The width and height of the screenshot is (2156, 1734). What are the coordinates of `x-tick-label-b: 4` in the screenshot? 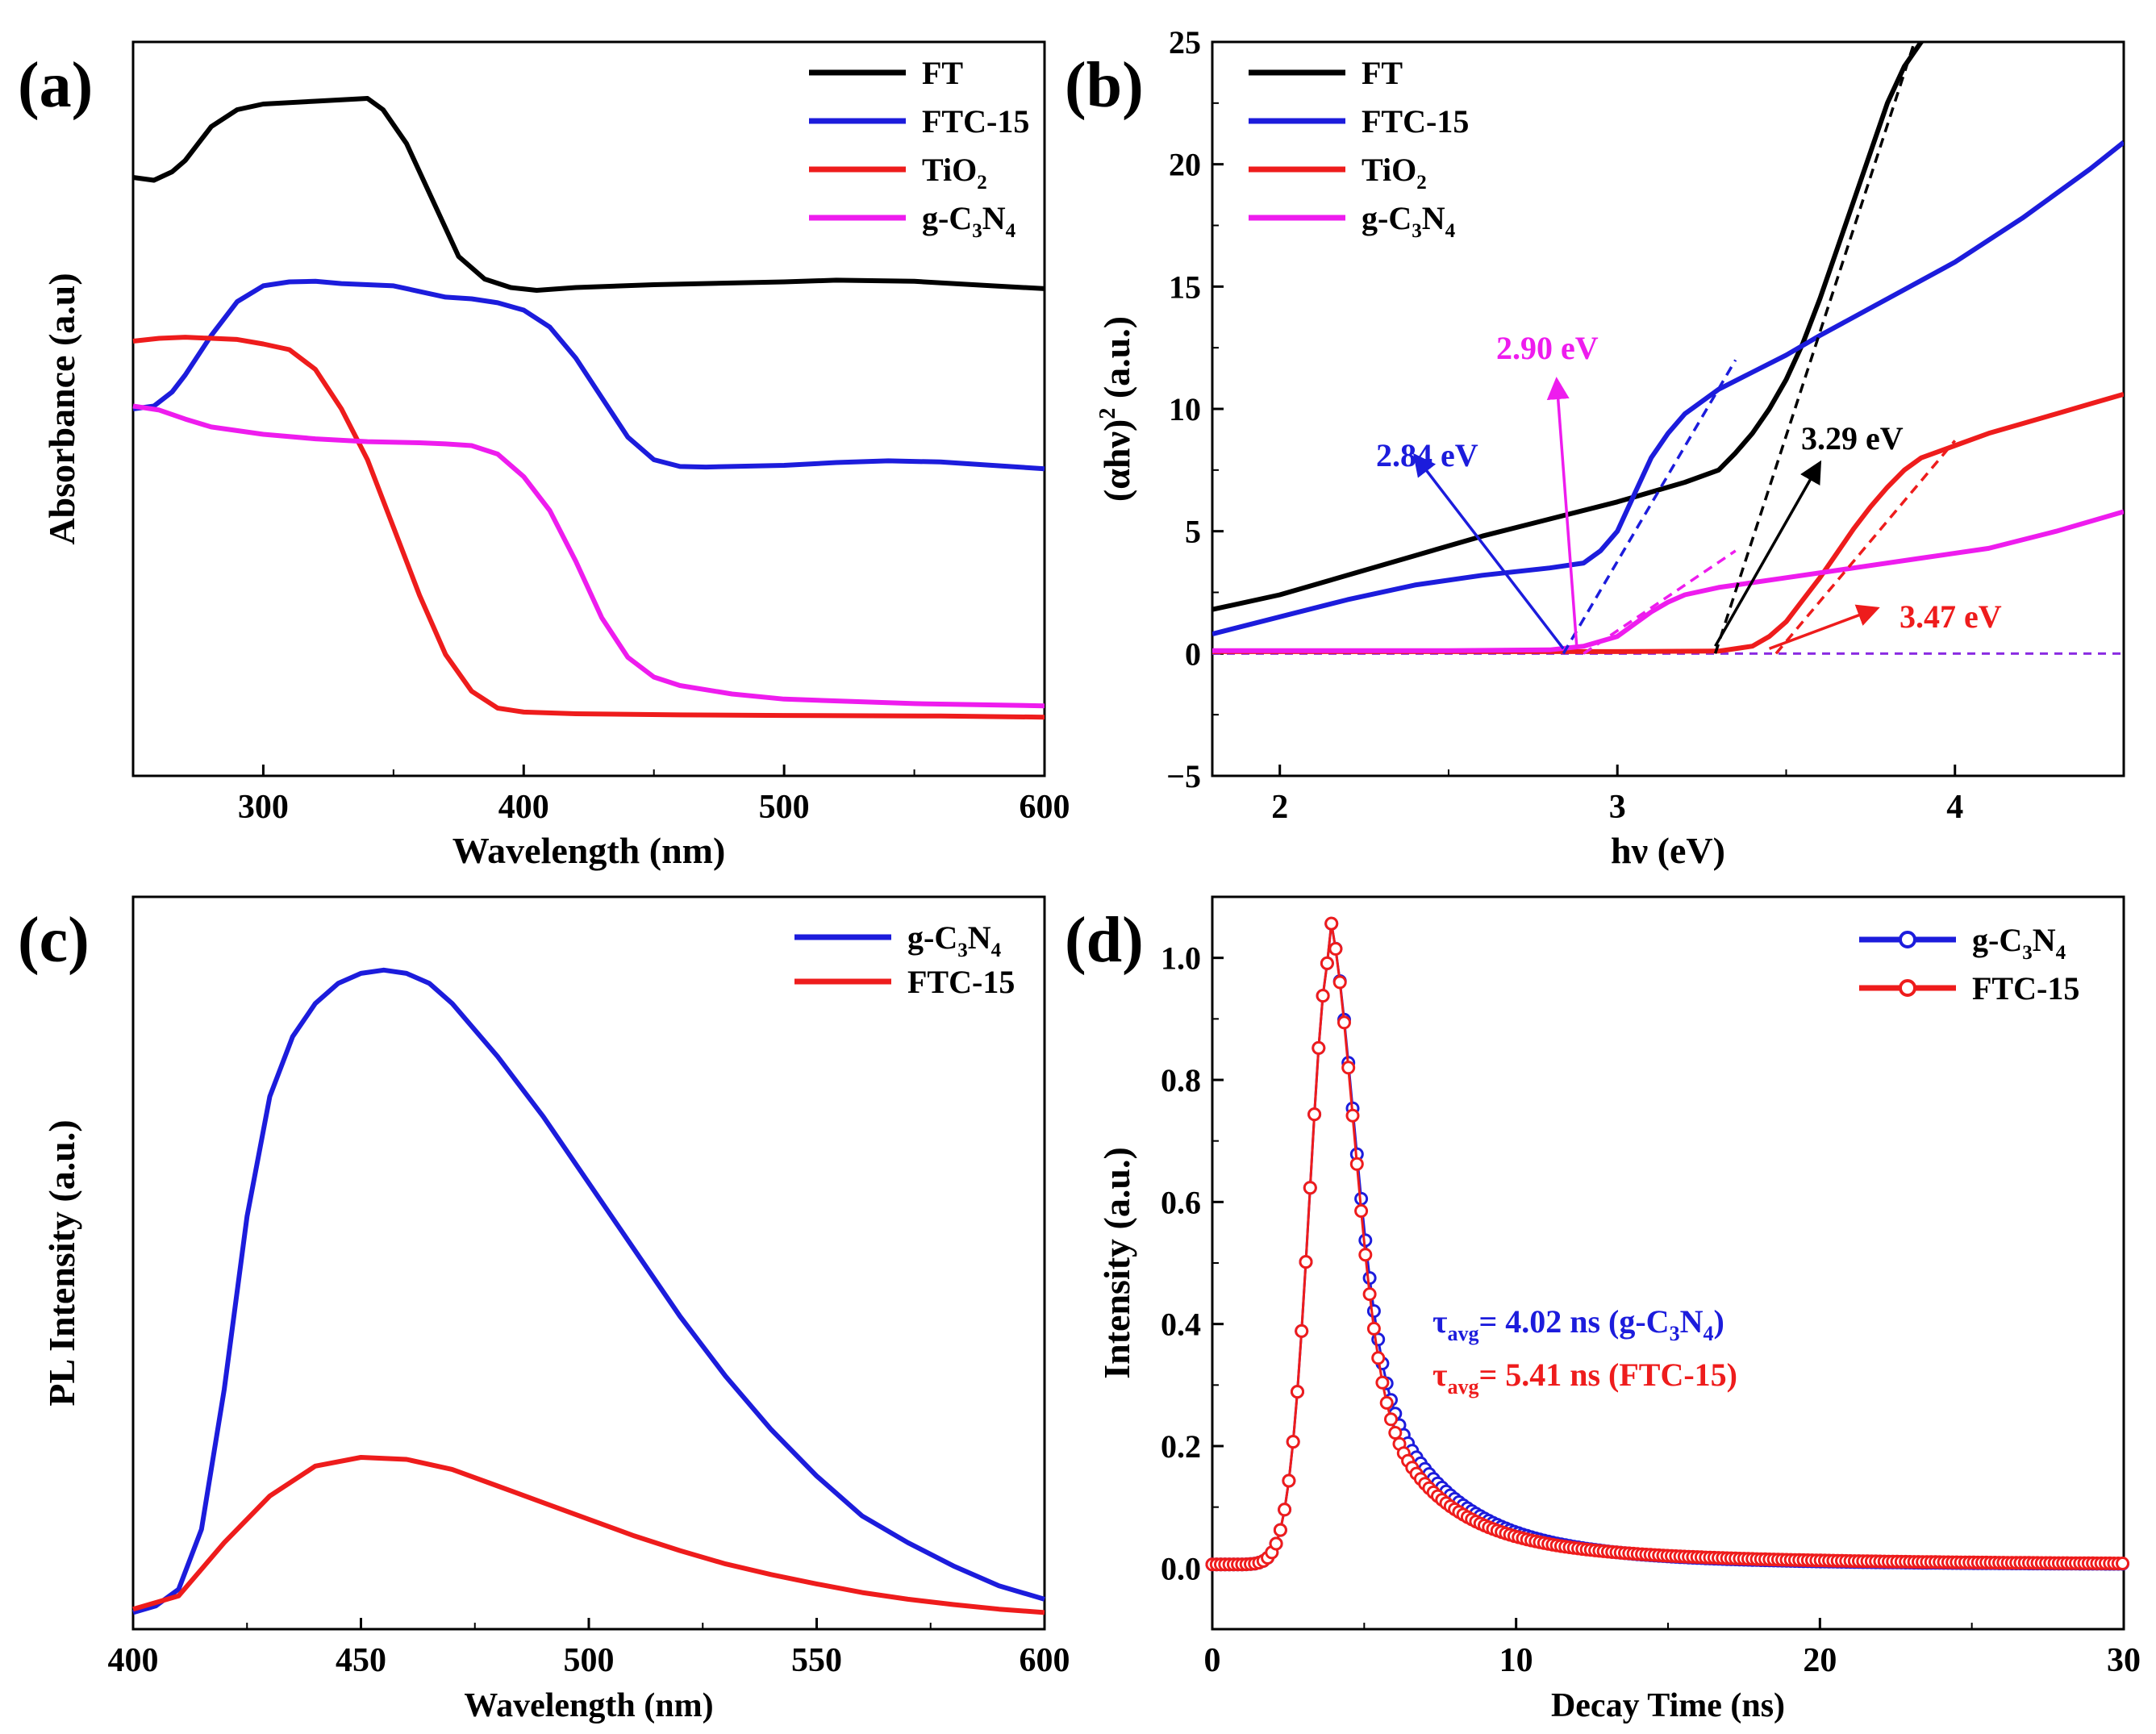 It's located at (1954, 807).